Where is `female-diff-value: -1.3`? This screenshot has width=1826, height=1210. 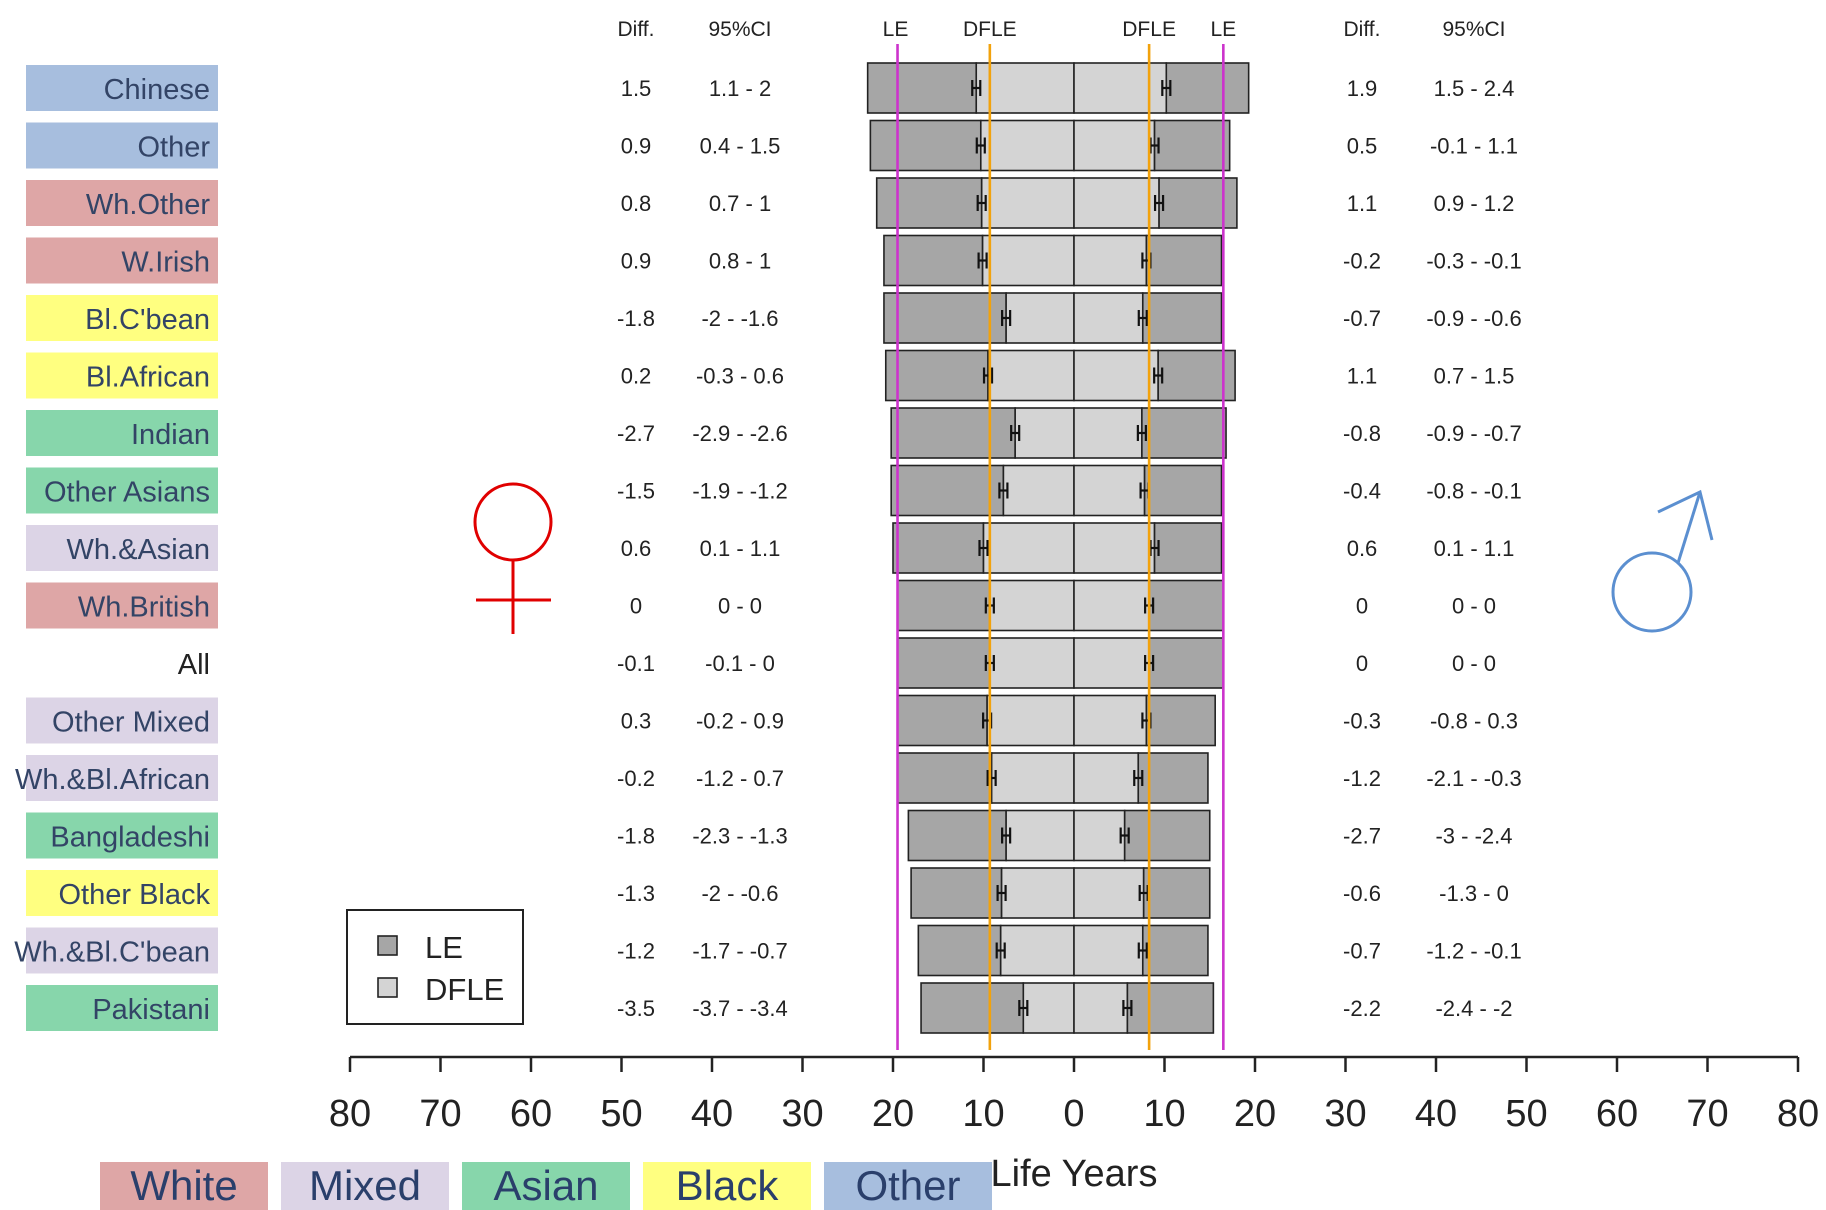
female-diff-value: -1.3 is located at coordinates (636, 893).